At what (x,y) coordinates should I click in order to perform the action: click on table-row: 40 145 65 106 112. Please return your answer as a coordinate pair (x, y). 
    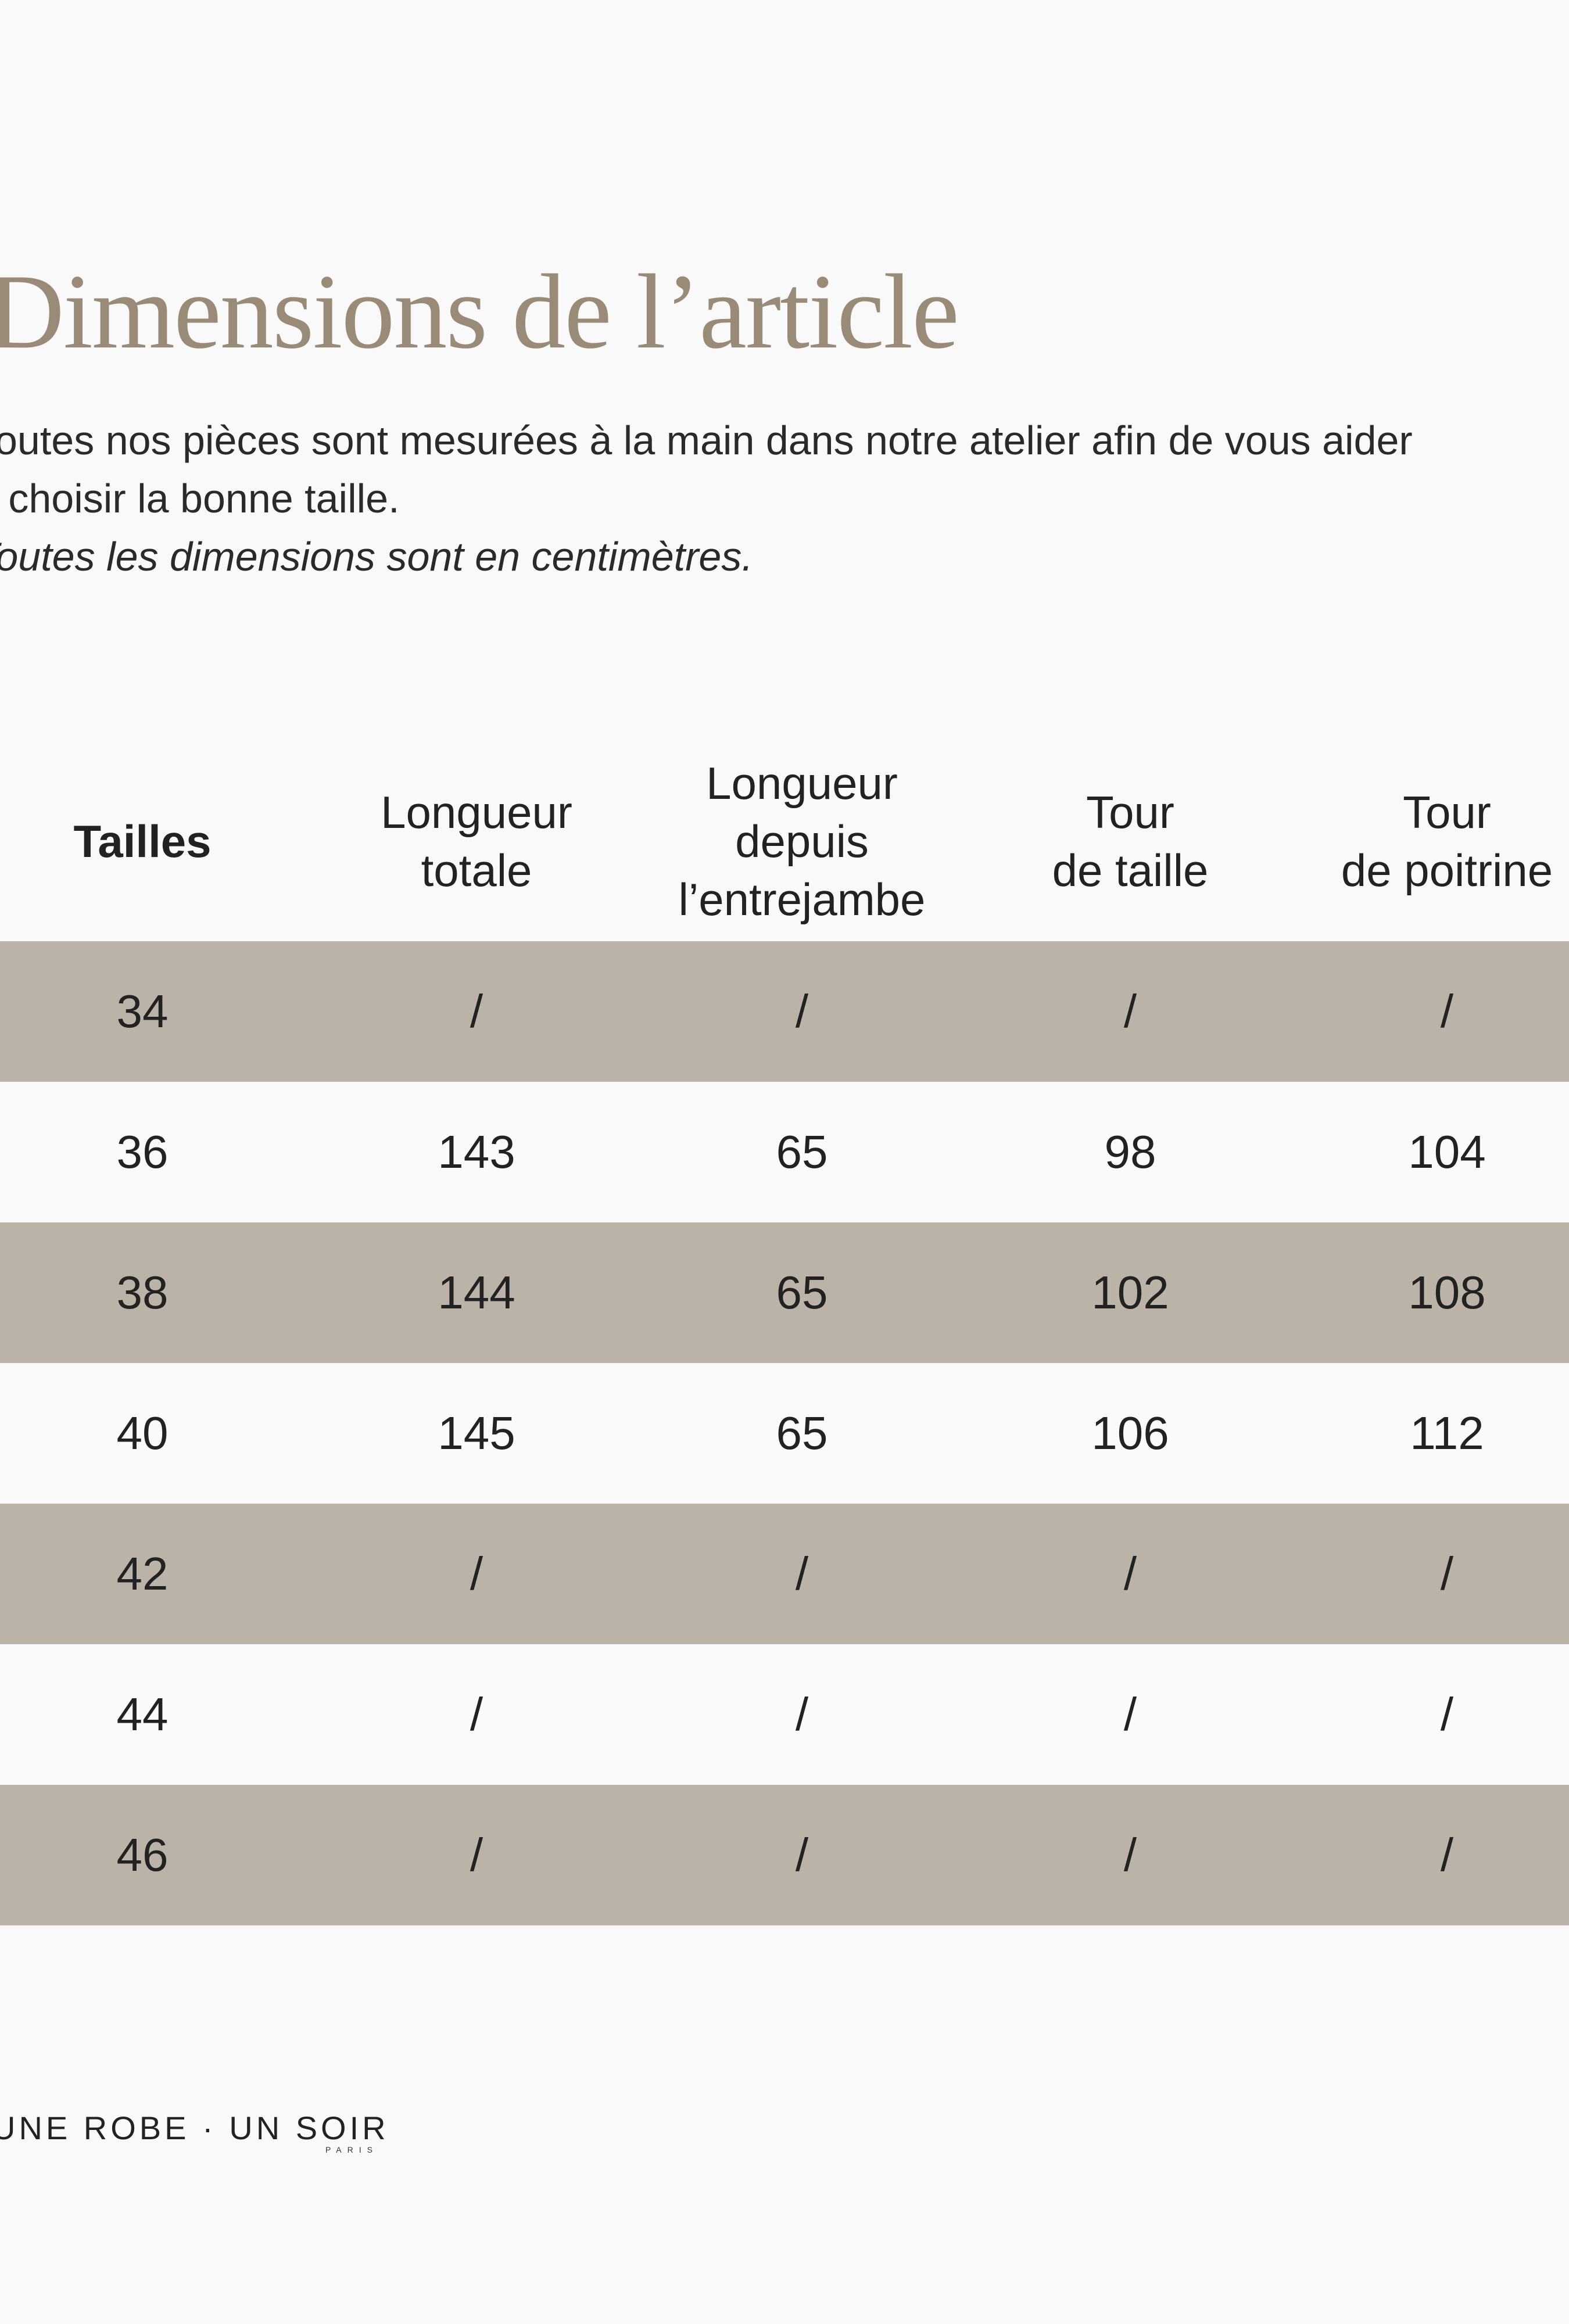
    Looking at the image, I should click on (784, 1433).